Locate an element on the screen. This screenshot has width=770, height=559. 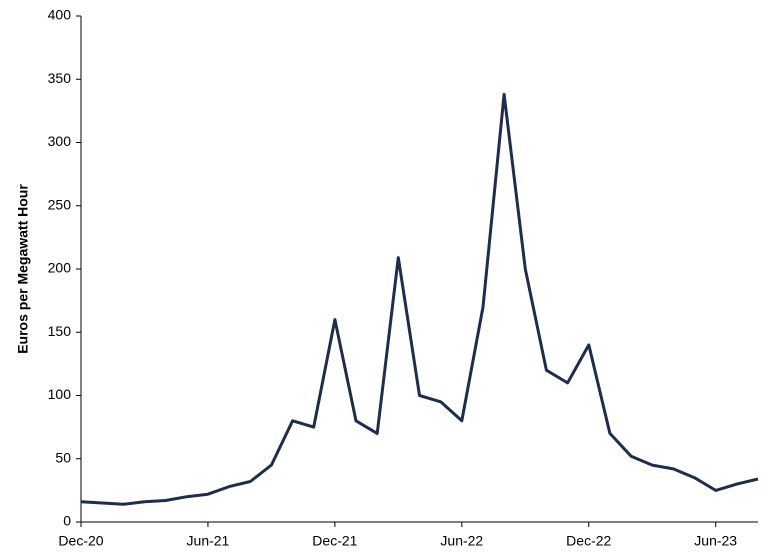
y-tick-label: 0 is located at coordinates (67, 521).